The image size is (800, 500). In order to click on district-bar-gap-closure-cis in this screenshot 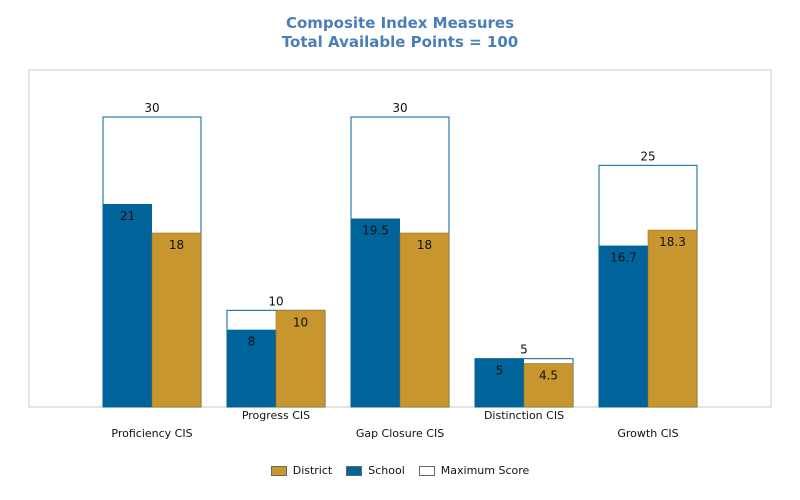, I will do `click(424, 320)`.